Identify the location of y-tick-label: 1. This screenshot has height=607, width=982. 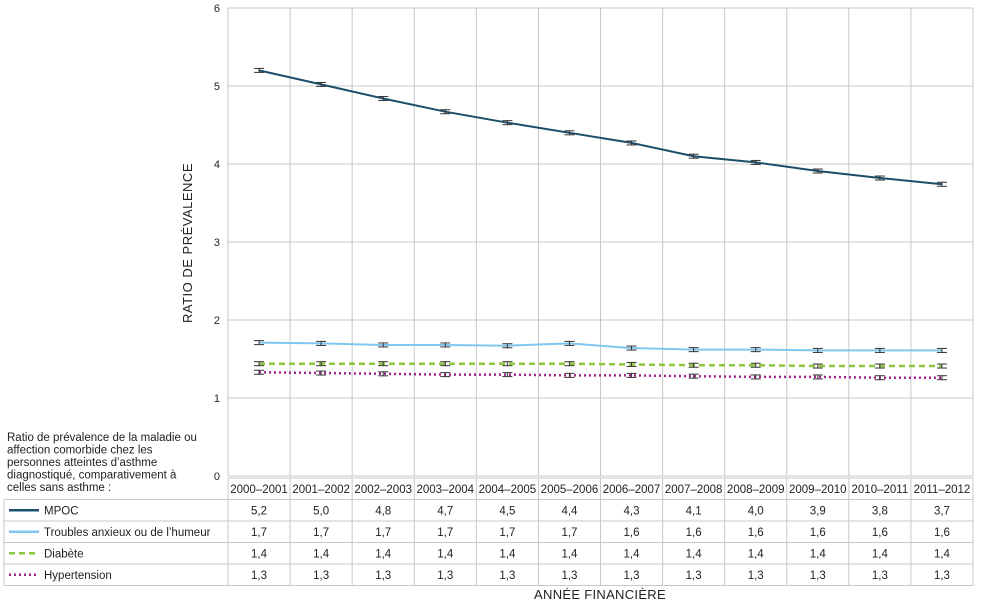
(217, 399).